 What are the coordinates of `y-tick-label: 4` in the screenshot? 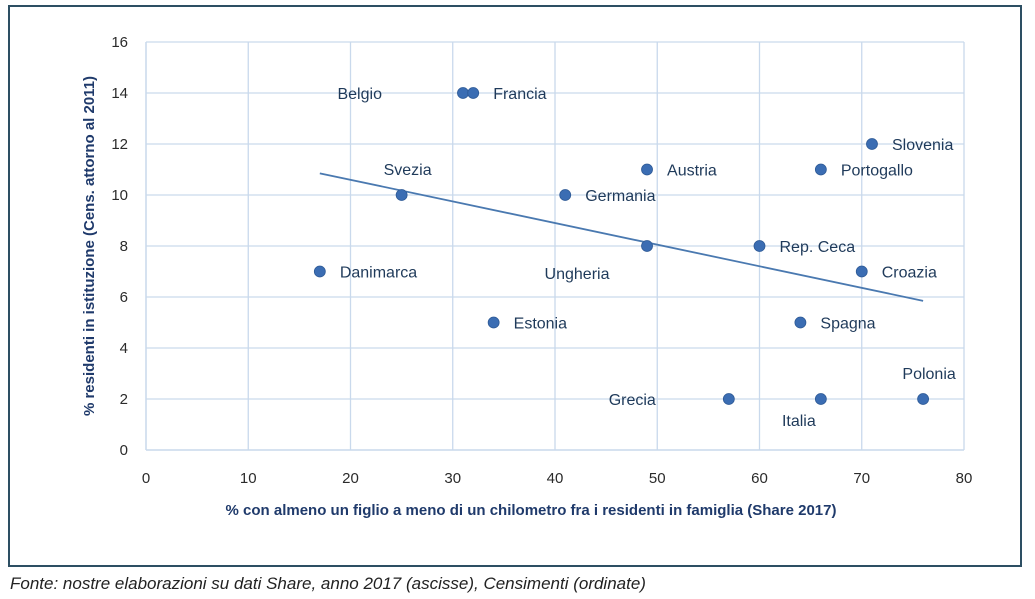 It's located at (124, 348).